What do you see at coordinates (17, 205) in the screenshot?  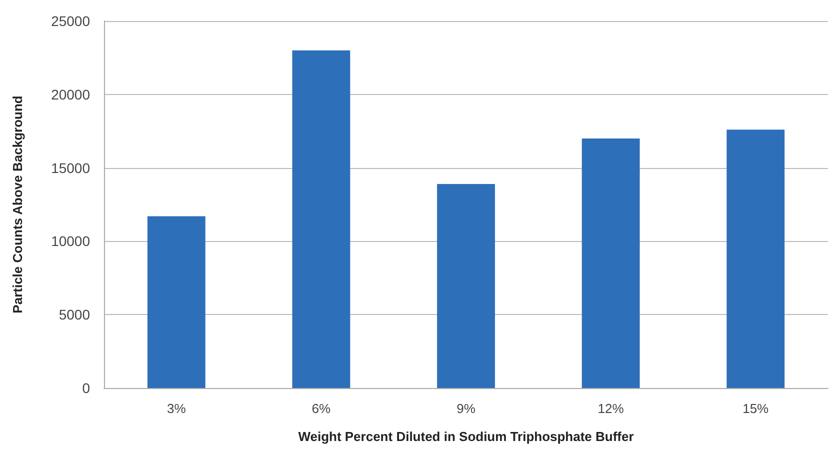 I see `y-axis-title: Particle Counts Above Background` at bounding box center [17, 205].